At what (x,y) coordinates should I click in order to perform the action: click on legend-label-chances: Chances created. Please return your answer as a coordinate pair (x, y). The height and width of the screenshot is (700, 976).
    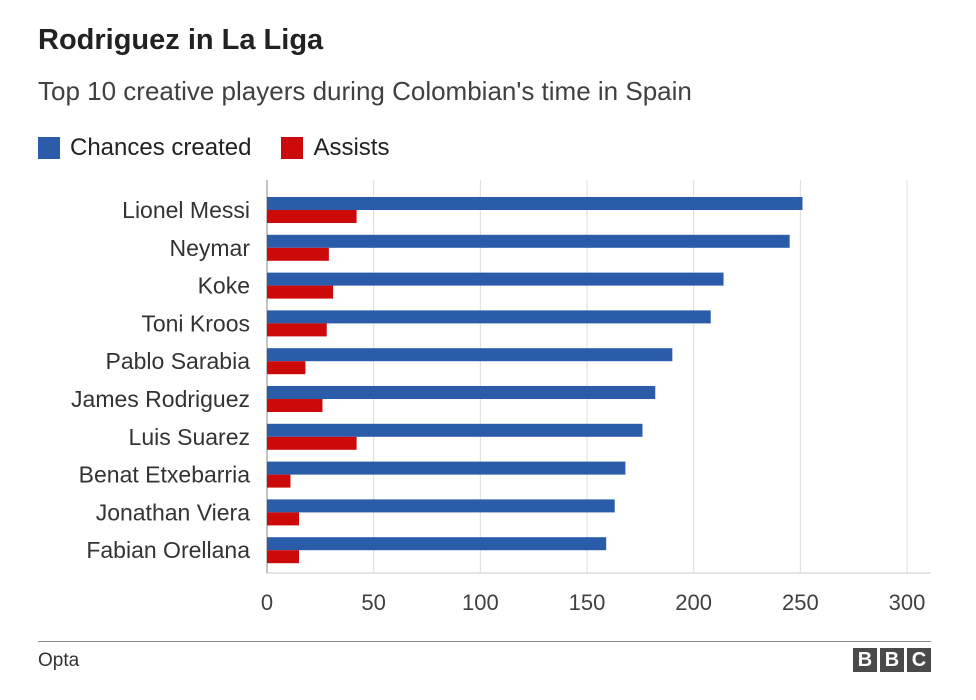
    Looking at the image, I should click on (161, 147).